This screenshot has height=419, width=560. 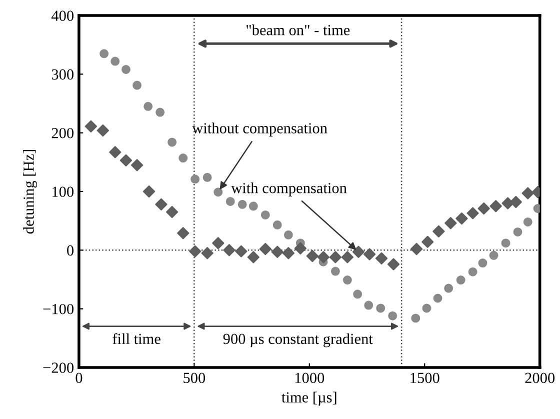 I want to click on y-axis-title: detuning [Hz], so click(x=30, y=192).